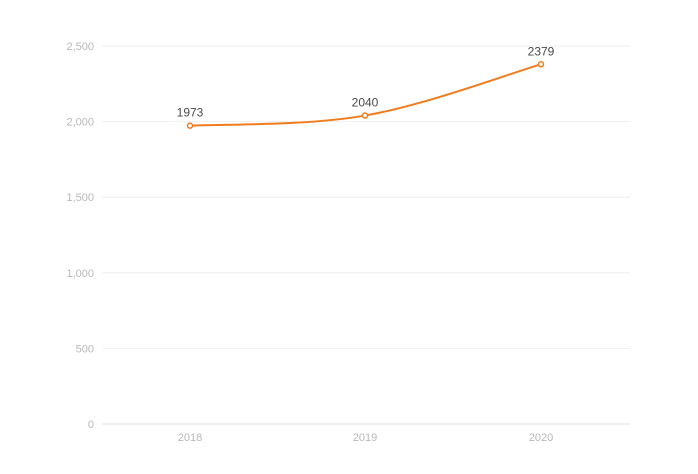  What do you see at coordinates (365, 103) in the screenshot?
I see `data-label: 2040` at bounding box center [365, 103].